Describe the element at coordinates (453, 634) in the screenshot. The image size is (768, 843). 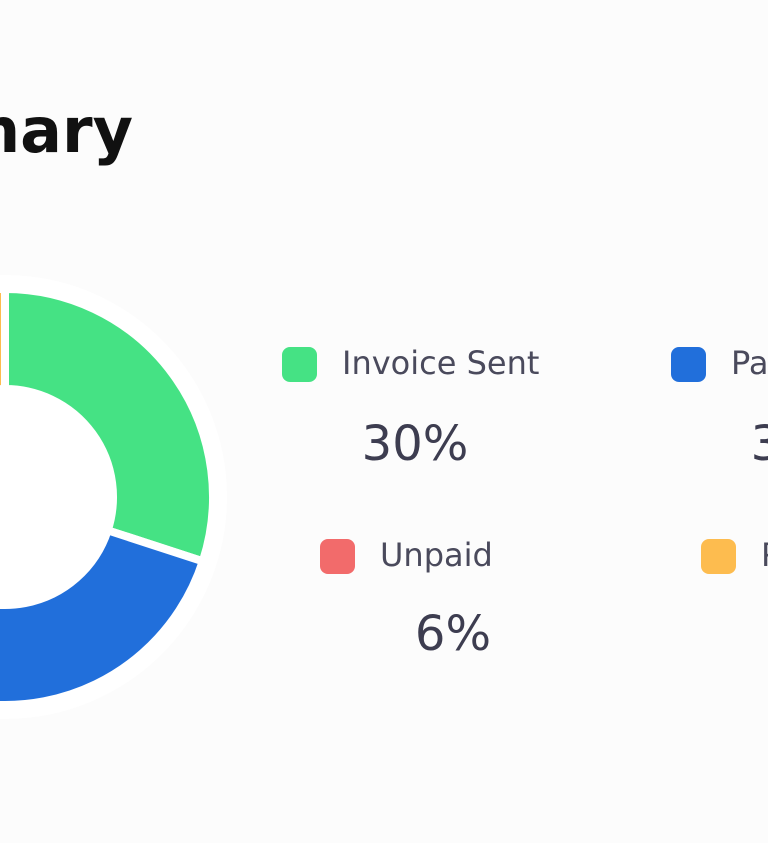
I see `value-label: 6%` at that location.